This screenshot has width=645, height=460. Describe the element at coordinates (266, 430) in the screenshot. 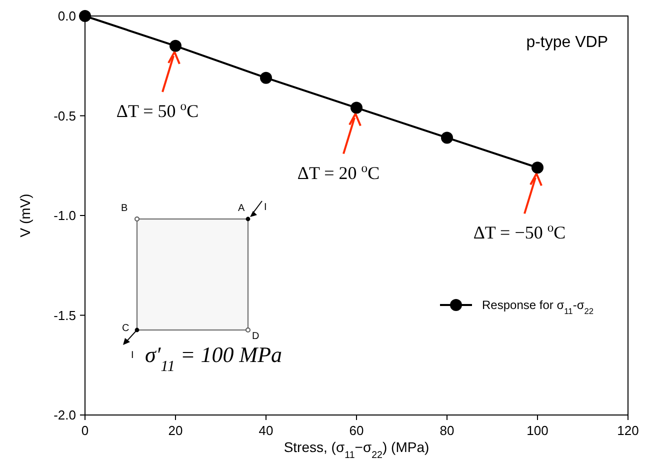

I see `x-tick-label: 40` at that location.